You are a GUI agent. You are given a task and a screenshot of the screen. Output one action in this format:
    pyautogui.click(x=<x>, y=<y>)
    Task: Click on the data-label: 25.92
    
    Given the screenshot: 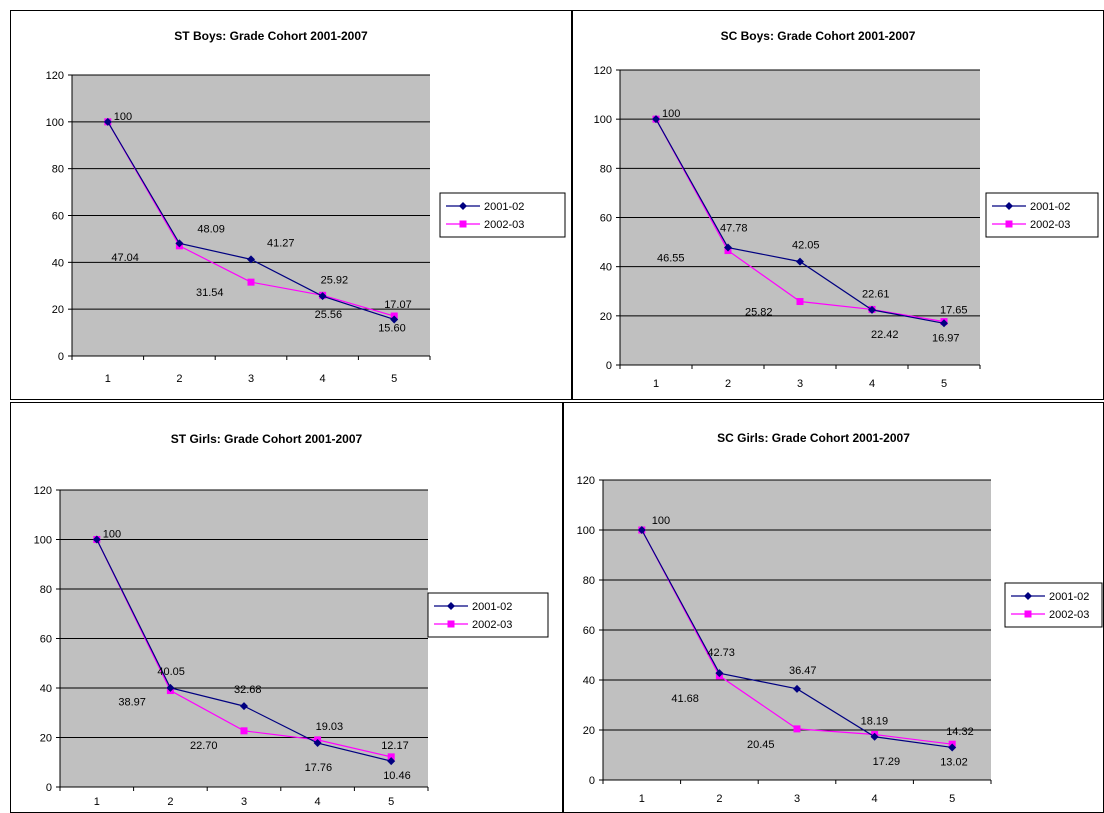 What is the action you would take?
    pyautogui.click(x=335, y=280)
    